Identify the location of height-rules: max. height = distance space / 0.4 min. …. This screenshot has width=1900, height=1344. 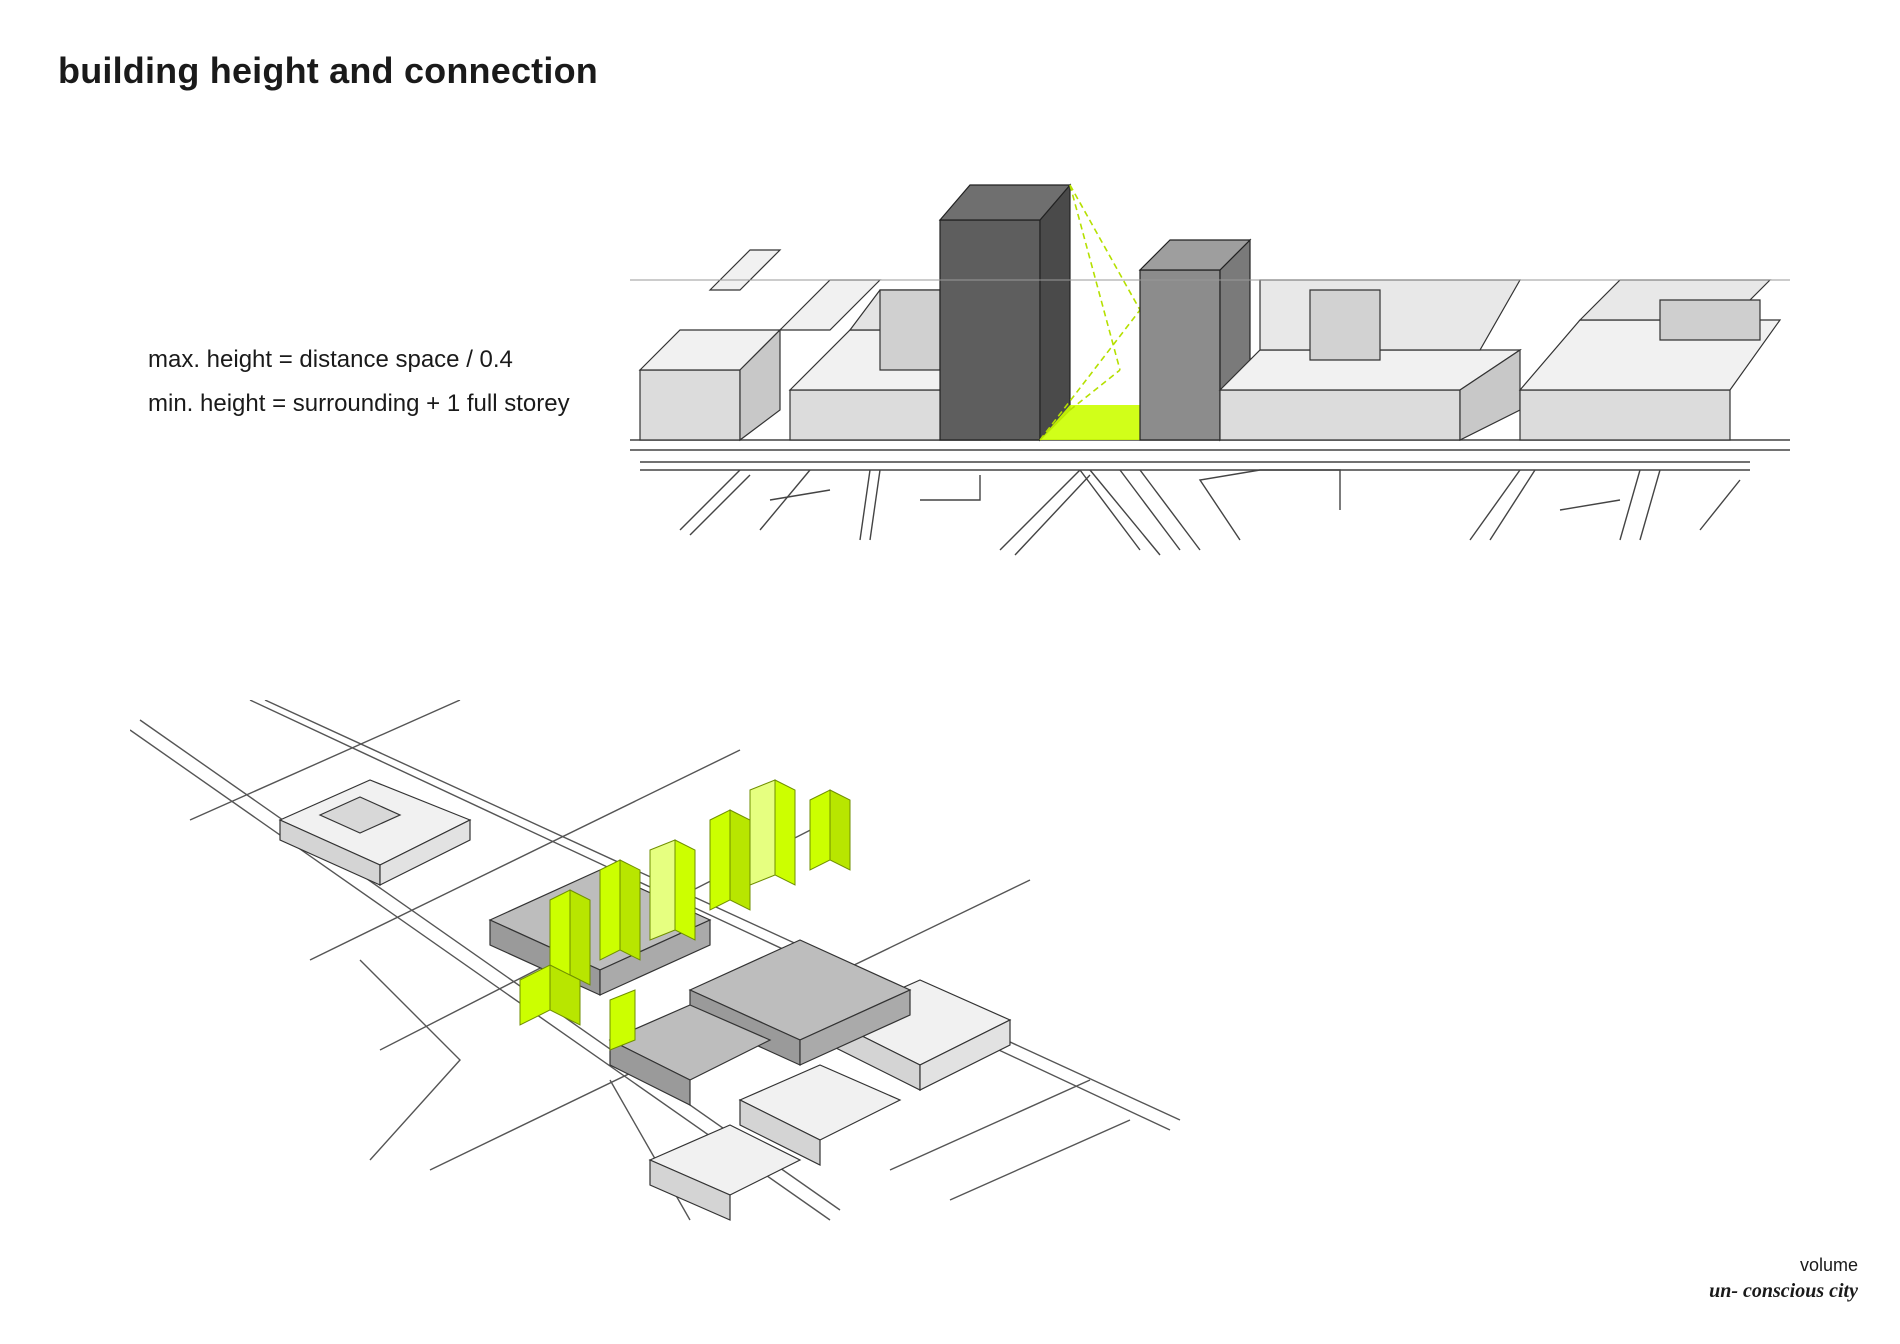
(359, 382).